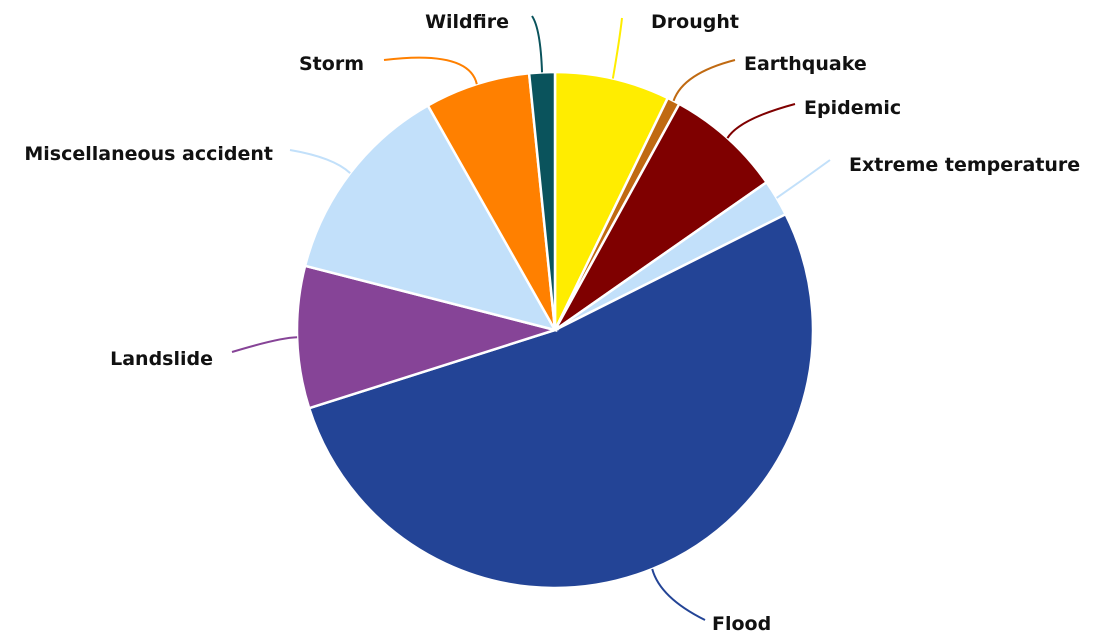 The image size is (1101, 633). Describe the element at coordinates (148, 154) in the screenshot. I see `label-miscellaneous-accident: Miscellaneous accident` at that location.